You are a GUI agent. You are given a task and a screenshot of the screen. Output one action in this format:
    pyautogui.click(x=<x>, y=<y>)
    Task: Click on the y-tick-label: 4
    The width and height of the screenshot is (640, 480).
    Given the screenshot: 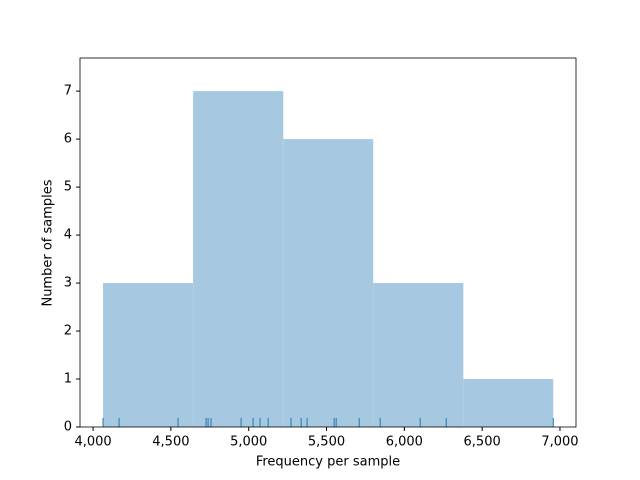 What is the action you would take?
    pyautogui.click(x=68, y=235)
    